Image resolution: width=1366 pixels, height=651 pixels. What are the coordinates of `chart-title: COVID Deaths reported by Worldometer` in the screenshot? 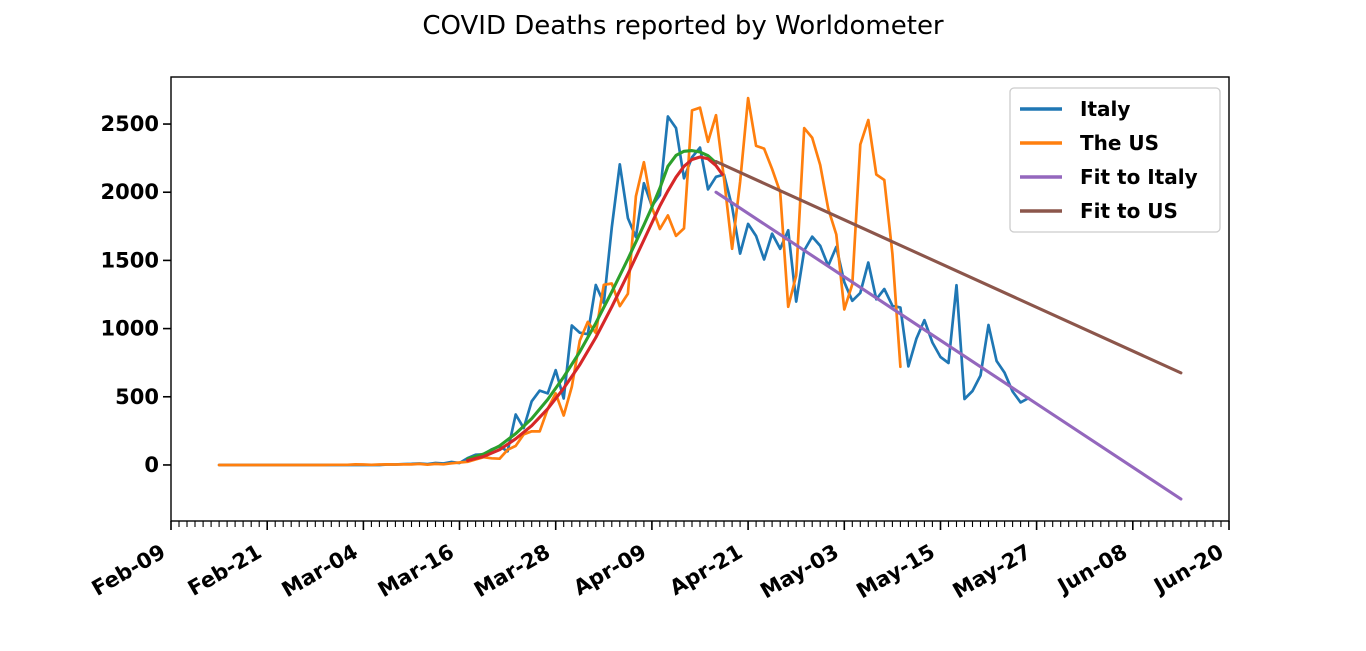 It's located at (683, 26).